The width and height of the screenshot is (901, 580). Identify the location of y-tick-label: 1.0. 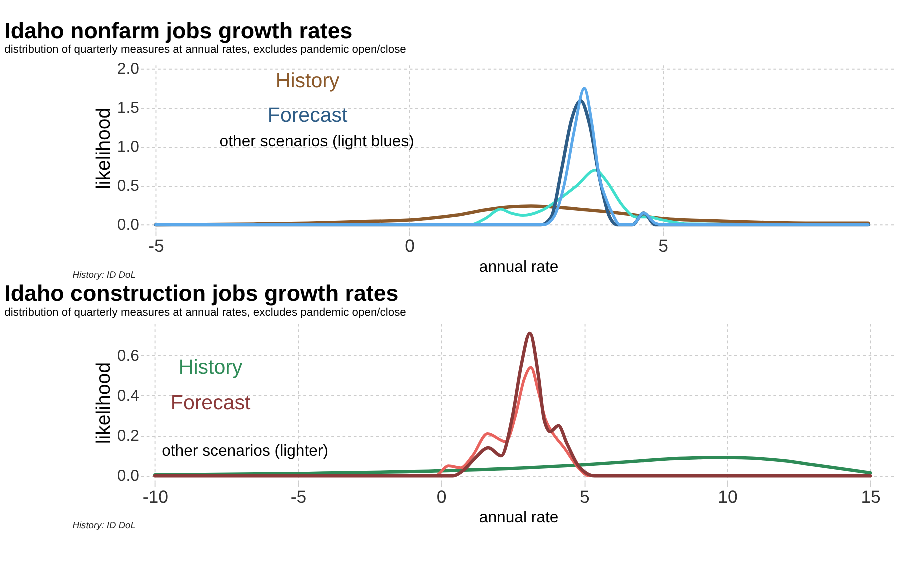
(128, 147).